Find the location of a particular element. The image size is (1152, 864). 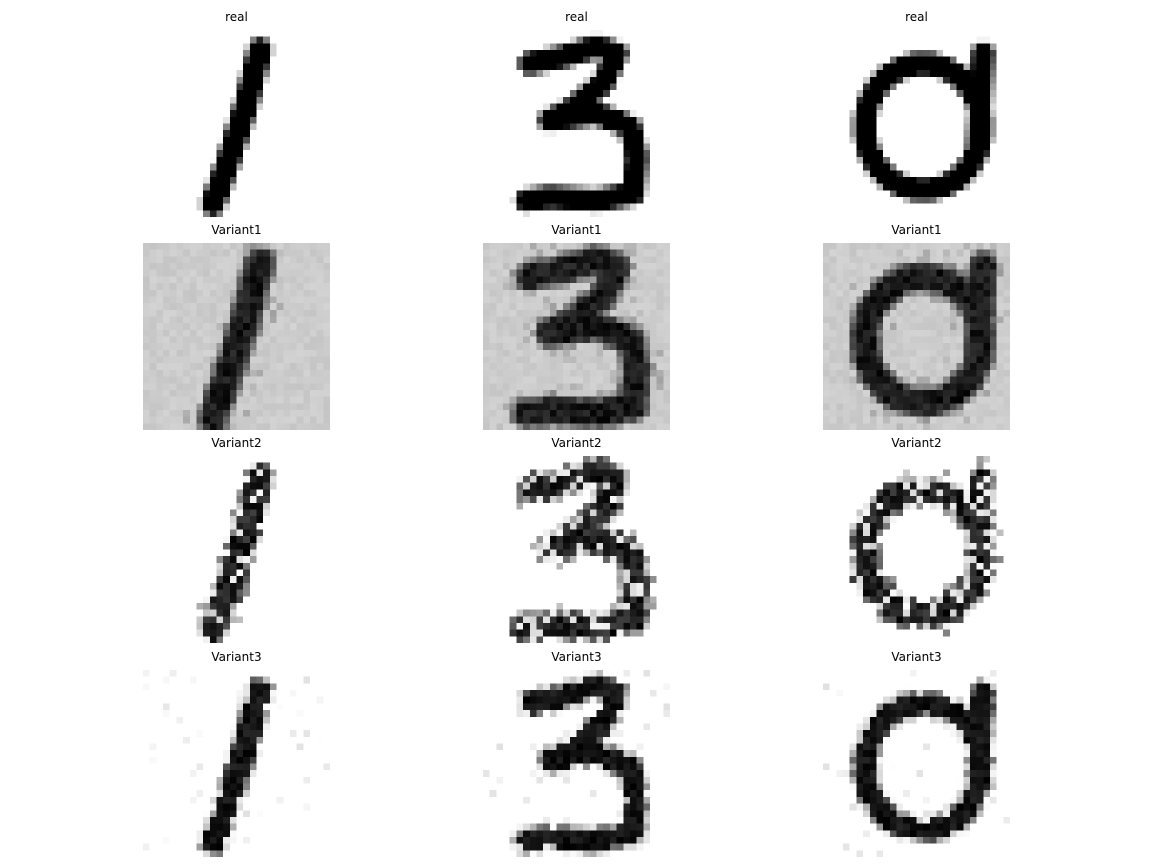

digit-1-variant2-image is located at coordinates (236, 549).